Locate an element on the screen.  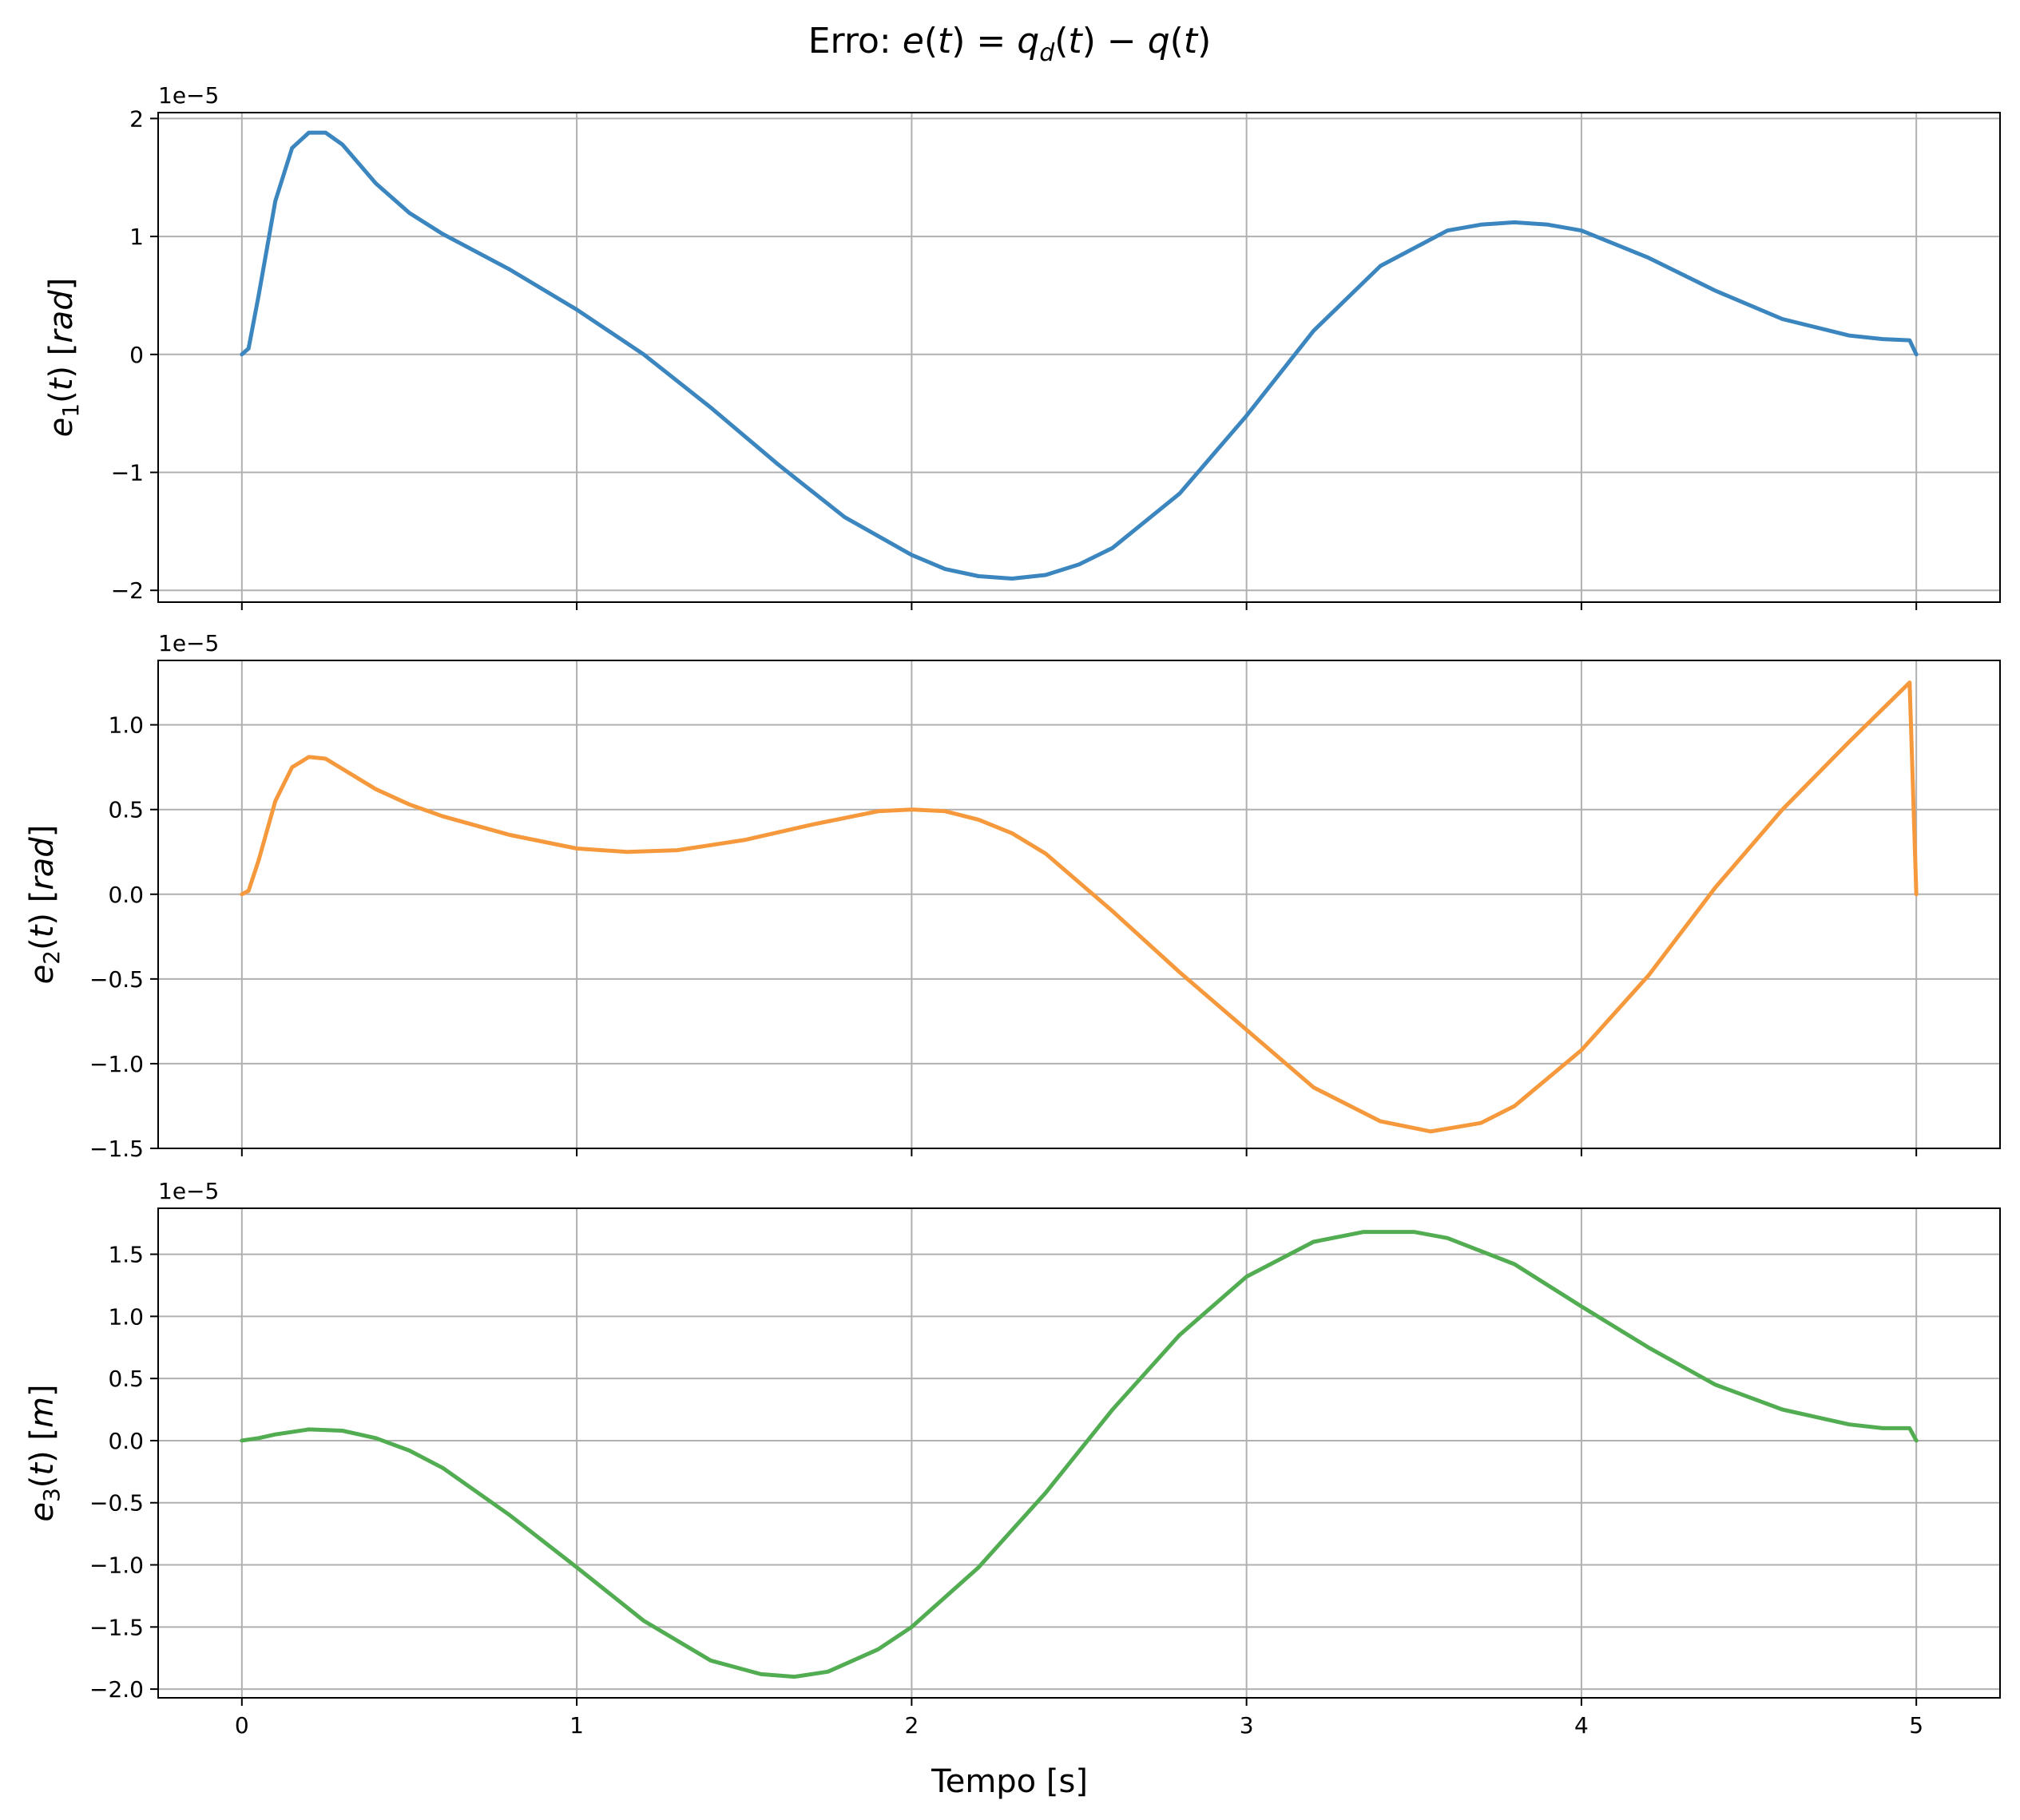
ytick-label-e2-3: 0.0 is located at coordinates (126, 895).